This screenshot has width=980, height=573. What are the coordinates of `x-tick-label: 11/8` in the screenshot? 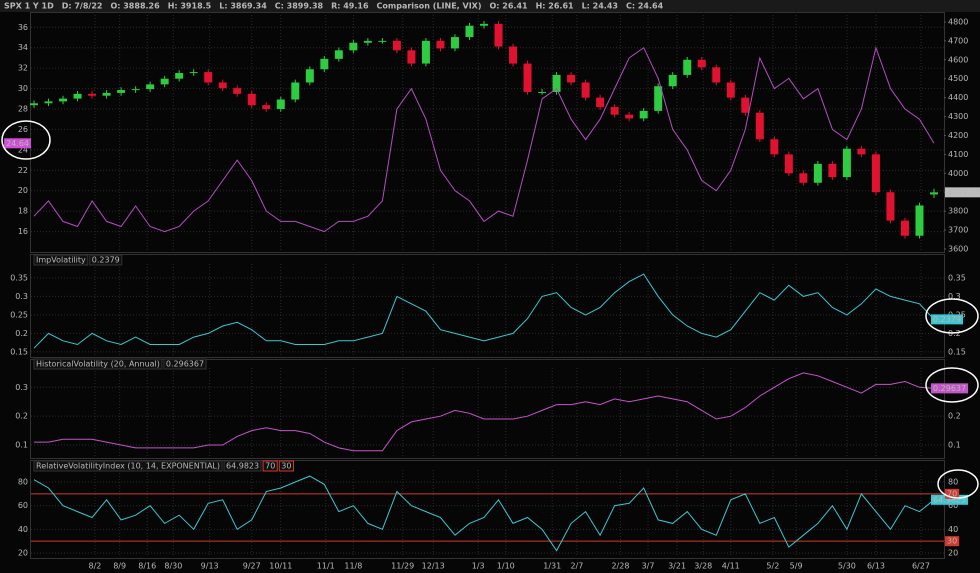 It's located at (353, 566).